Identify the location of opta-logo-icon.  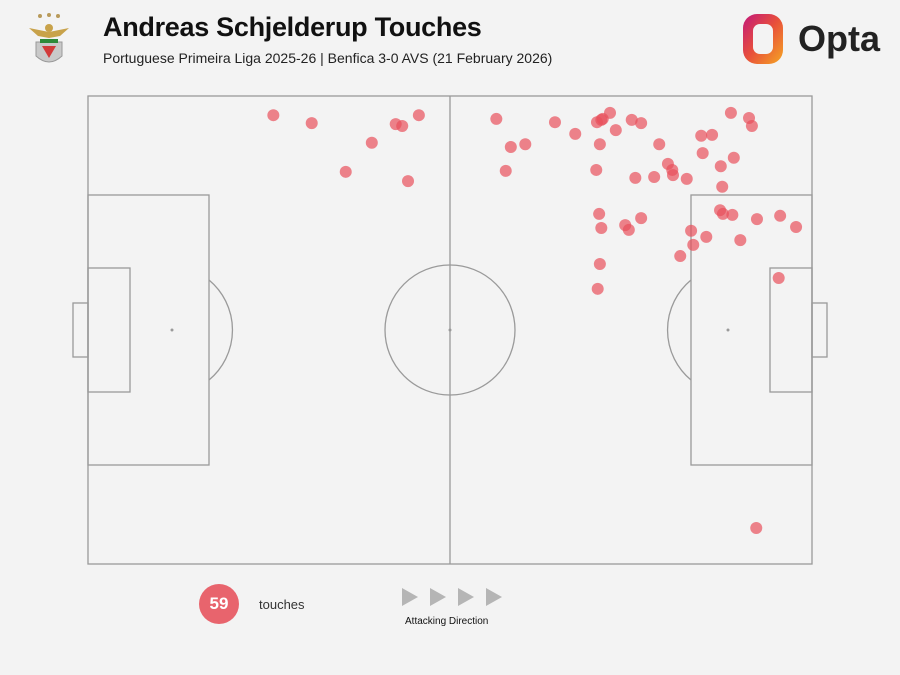
(763, 39).